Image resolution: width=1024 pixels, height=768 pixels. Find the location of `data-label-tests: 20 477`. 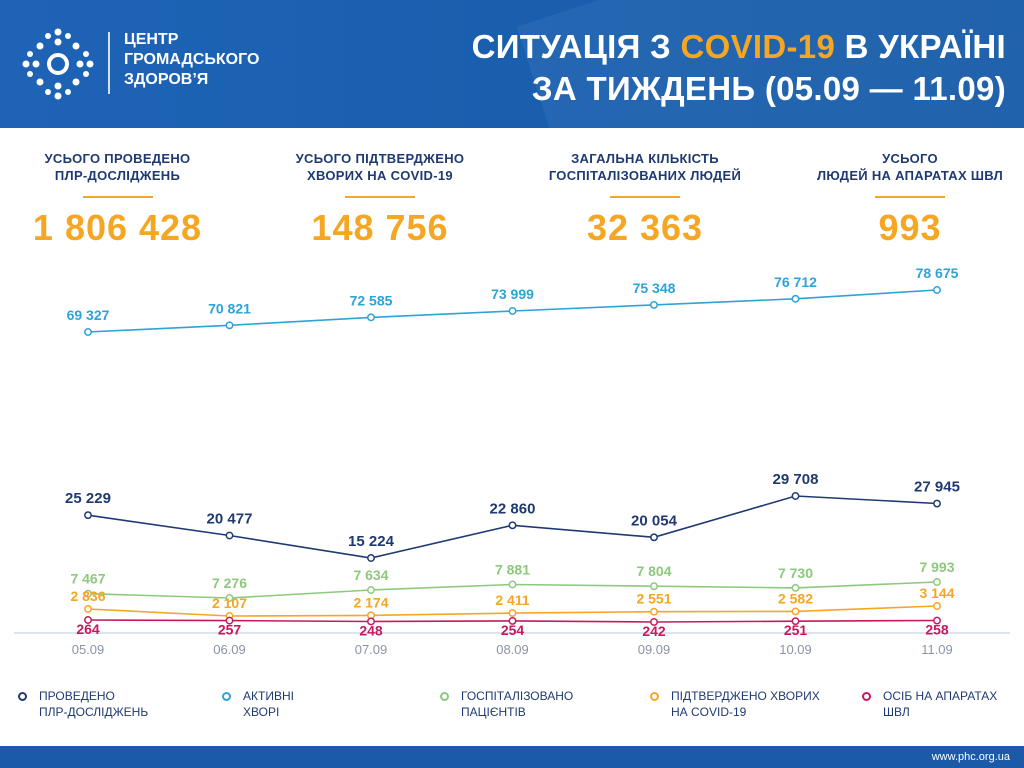

data-label-tests: 20 477 is located at coordinates (230, 519).